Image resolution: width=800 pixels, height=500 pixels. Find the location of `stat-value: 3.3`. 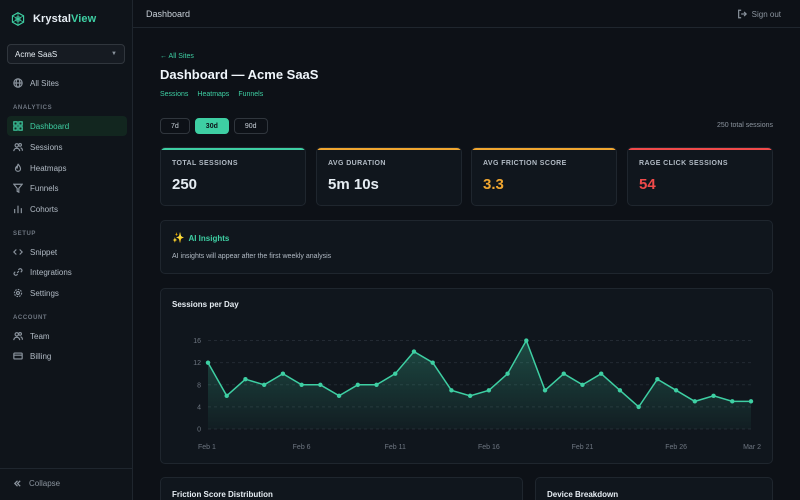

stat-value: 3.3 is located at coordinates (493, 184).